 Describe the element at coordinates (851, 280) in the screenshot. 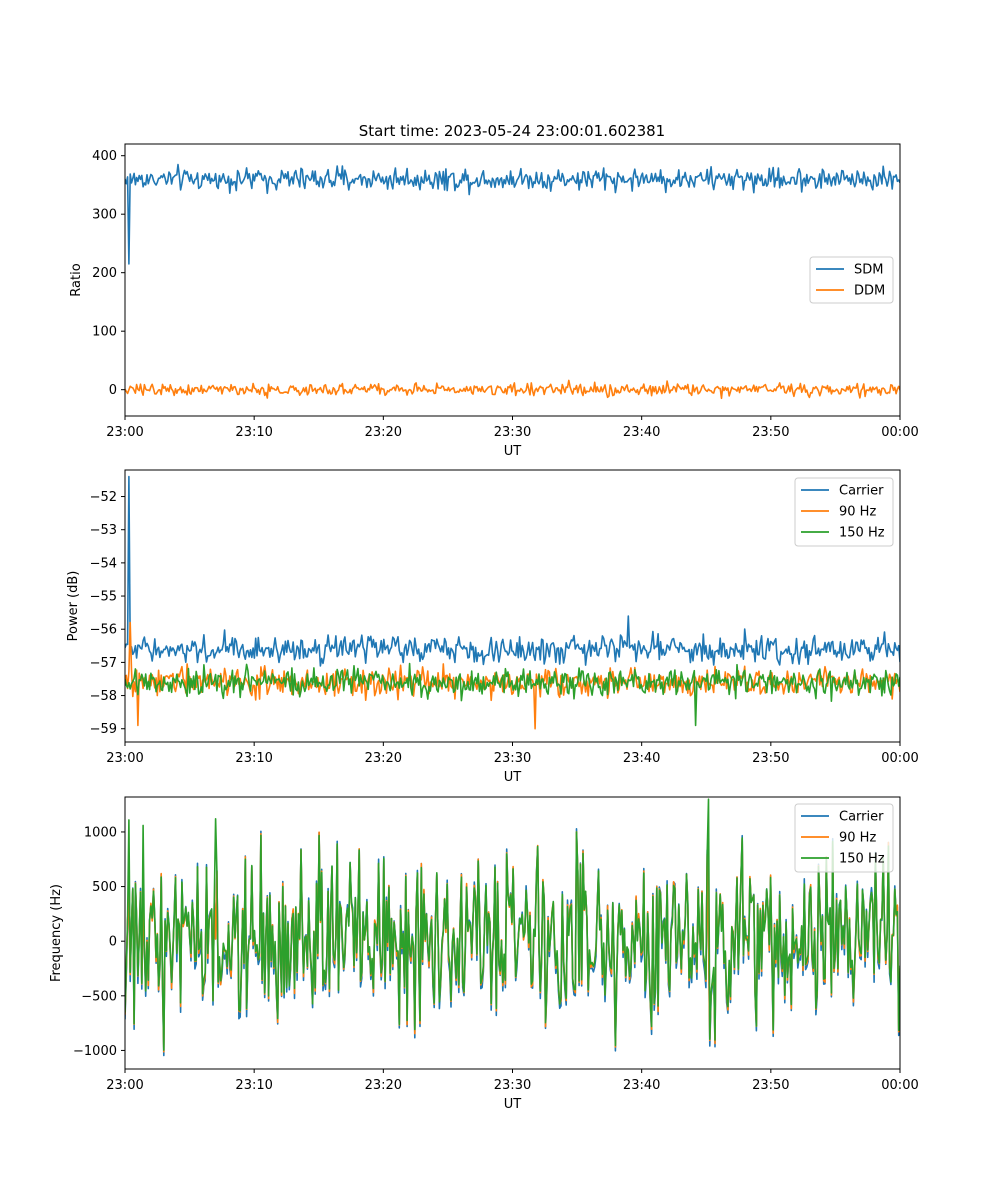

I see `legend: SDM DDM` at that location.